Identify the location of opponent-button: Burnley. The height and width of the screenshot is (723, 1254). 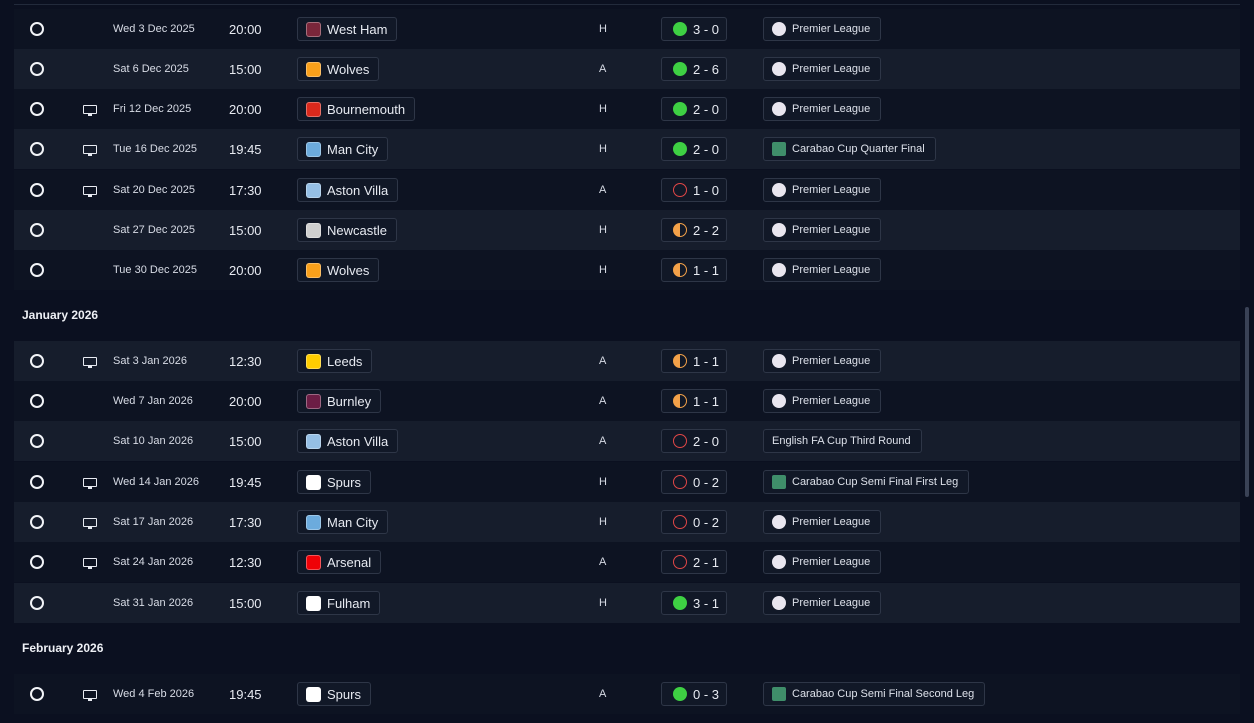
(339, 401).